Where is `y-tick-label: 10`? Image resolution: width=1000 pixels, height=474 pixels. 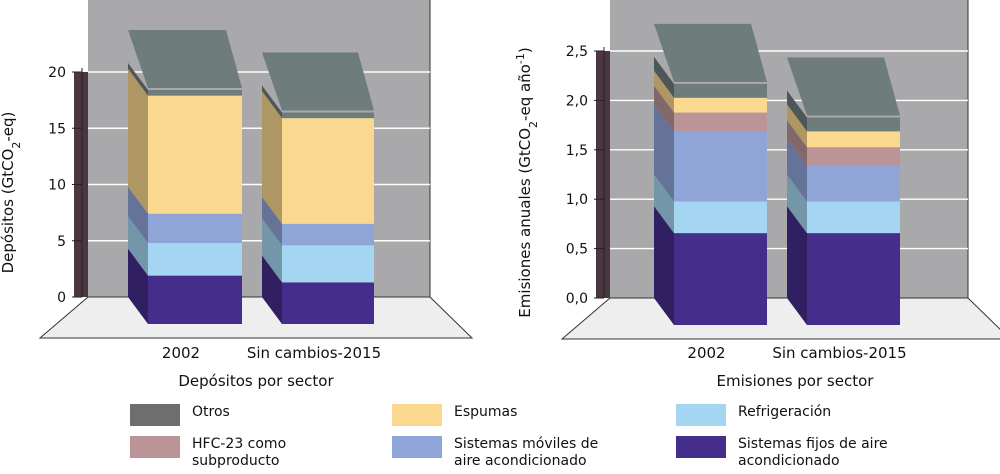 y-tick-label: 10 is located at coordinates (57, 186).